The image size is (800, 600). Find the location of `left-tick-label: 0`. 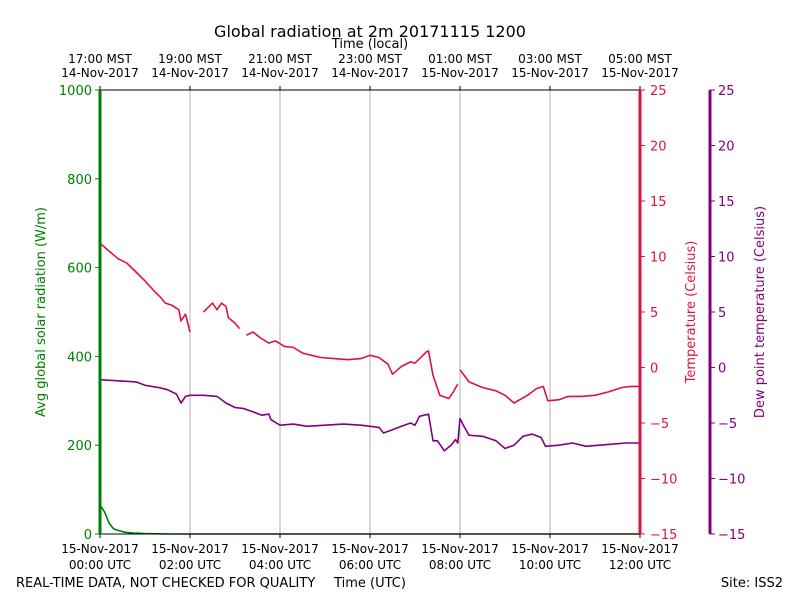

left-tick-label: 0 is located at coordinates (88, 535).